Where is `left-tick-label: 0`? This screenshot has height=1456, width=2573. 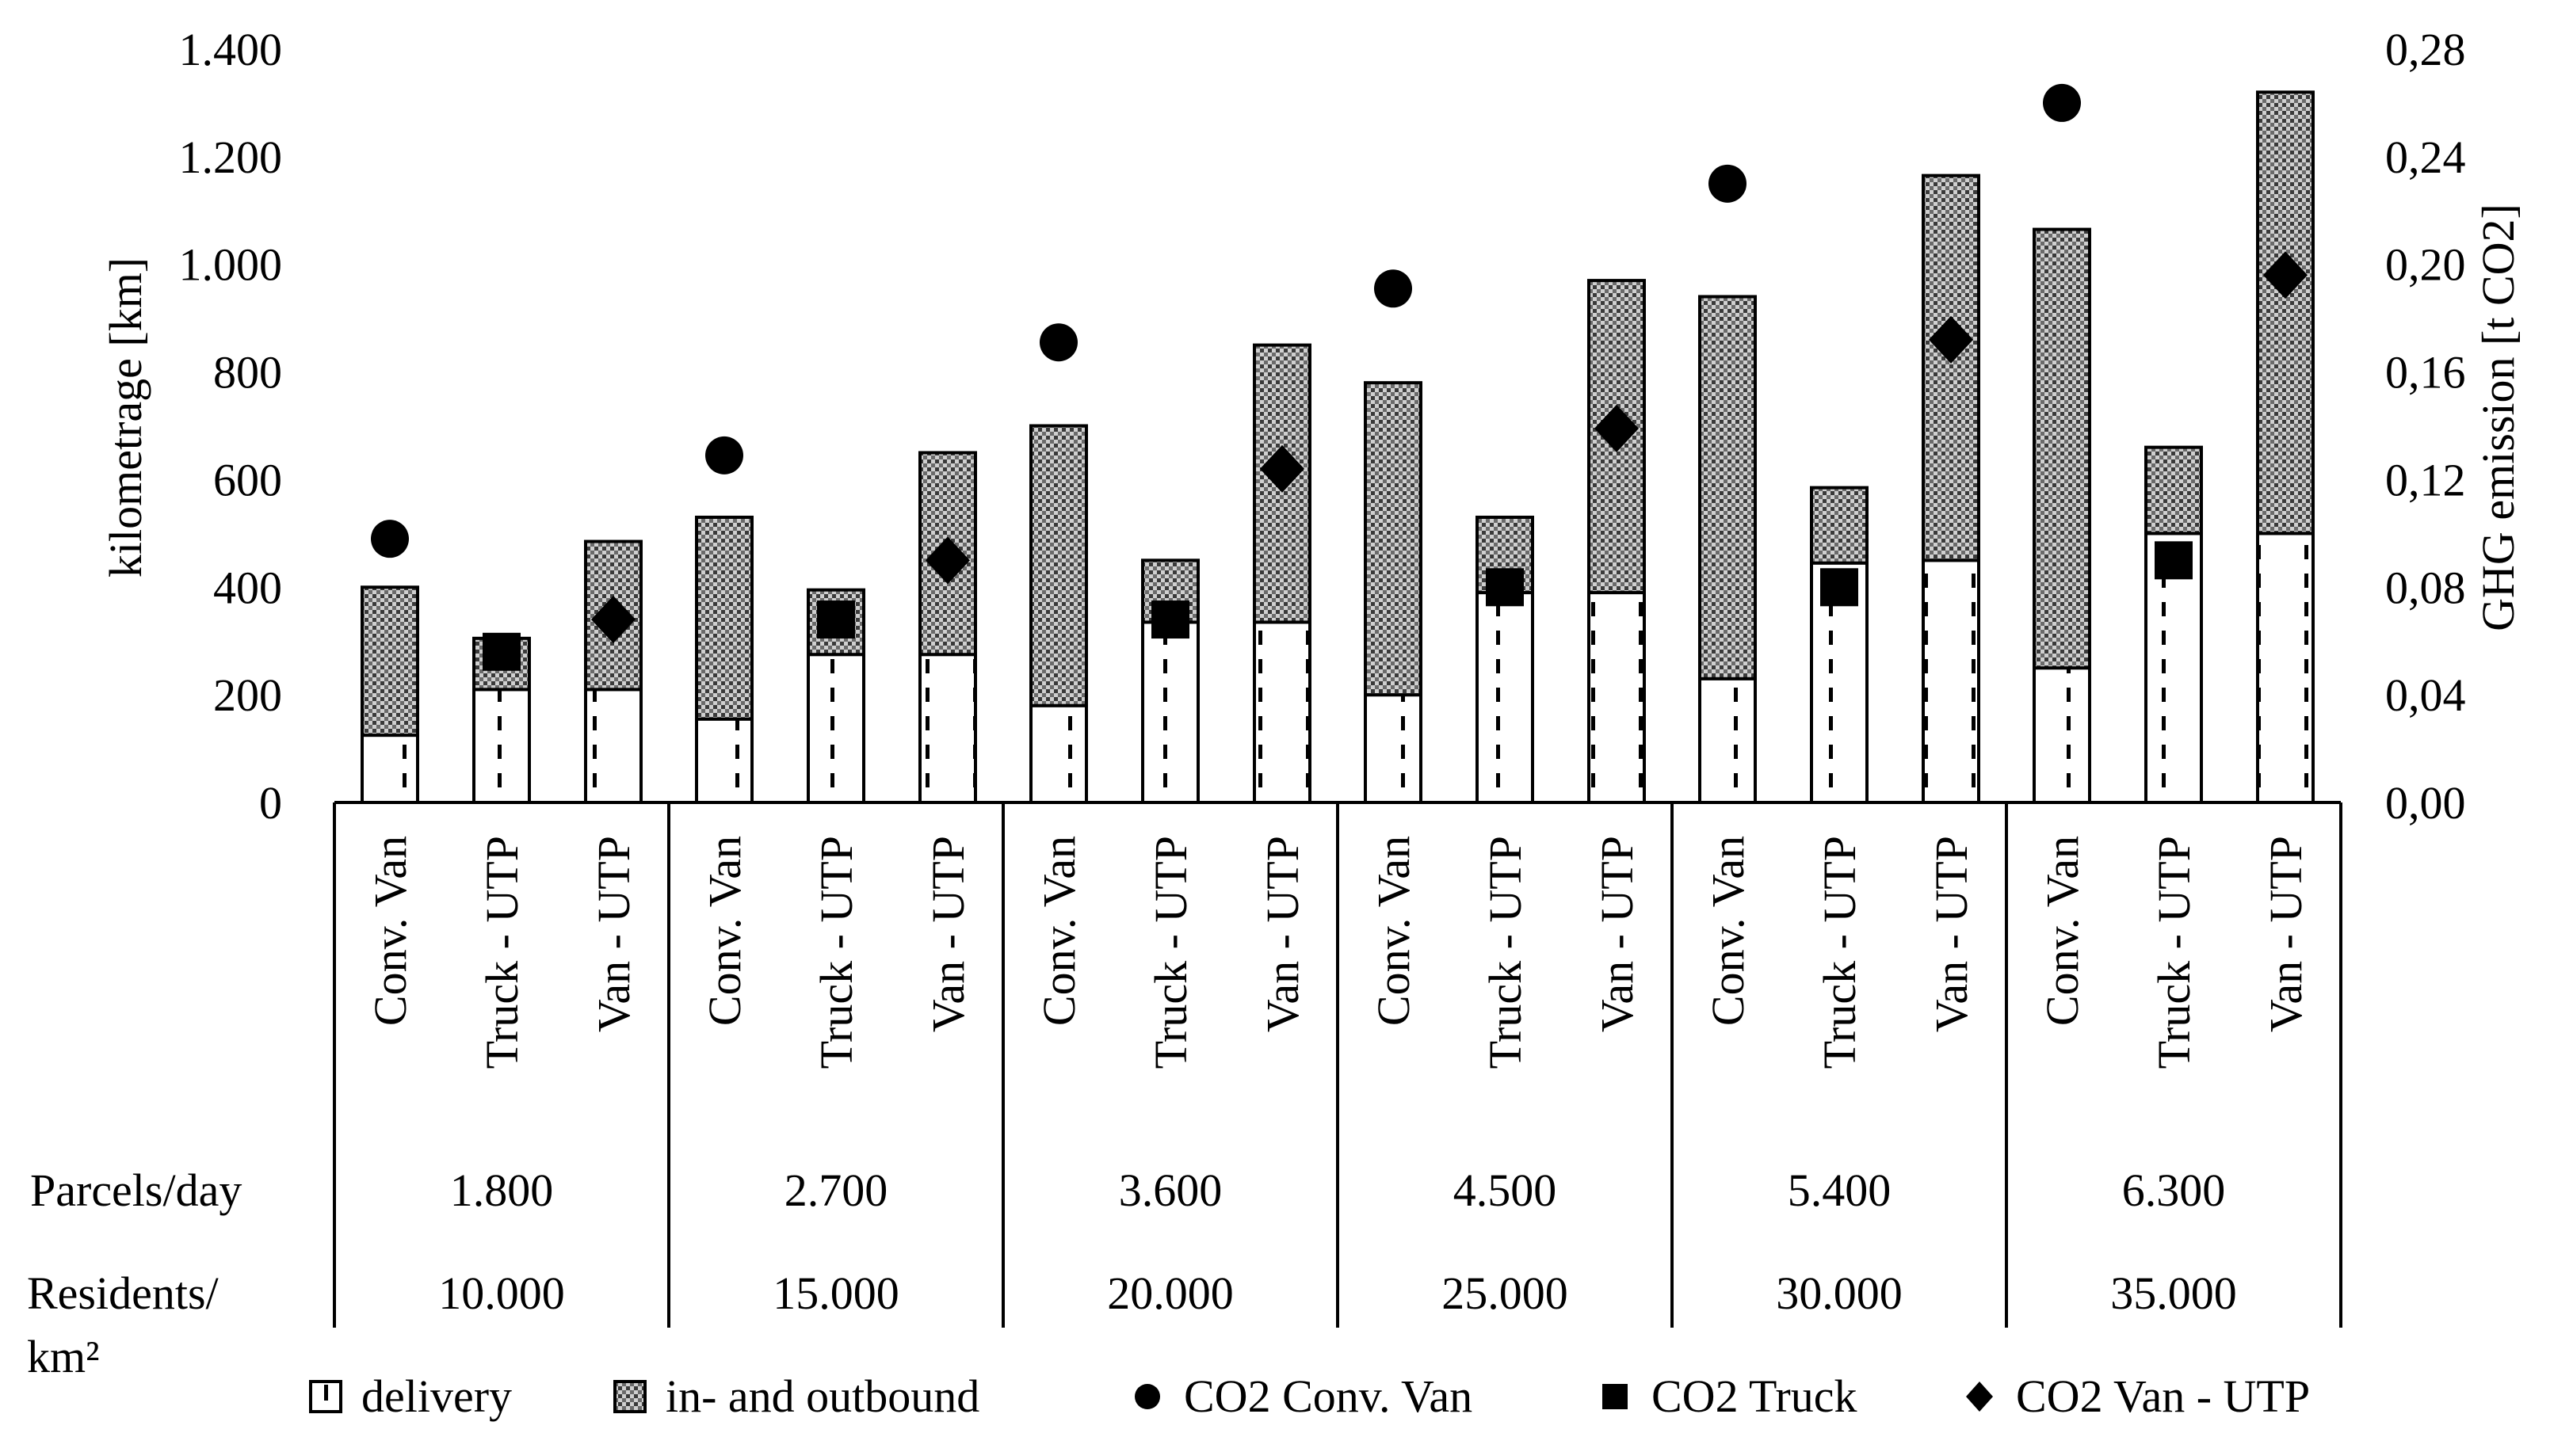
left-tick-label: 0 is located at coordinates (270, 803).